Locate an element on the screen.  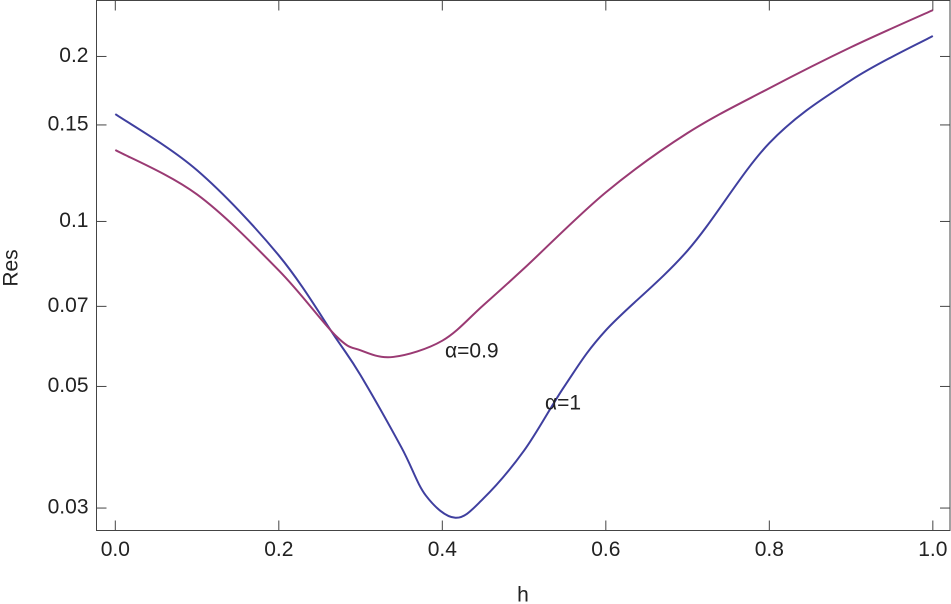
x-tick-label: 0.4 is located at coordinates (443, 549).